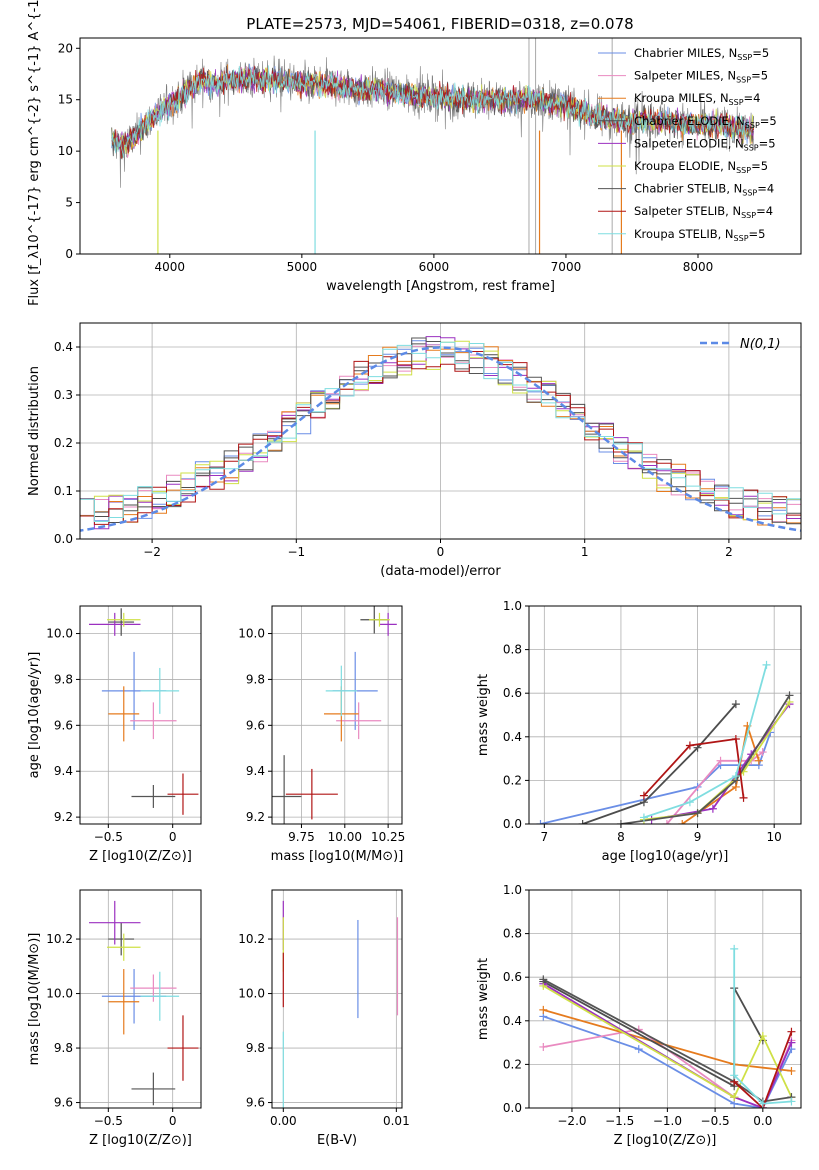 The image size is (819, 1170). What do you see at coordinates (440, 439) in the screenshot?
I see `normal-reference-curve` at bounding box center [440, 439].